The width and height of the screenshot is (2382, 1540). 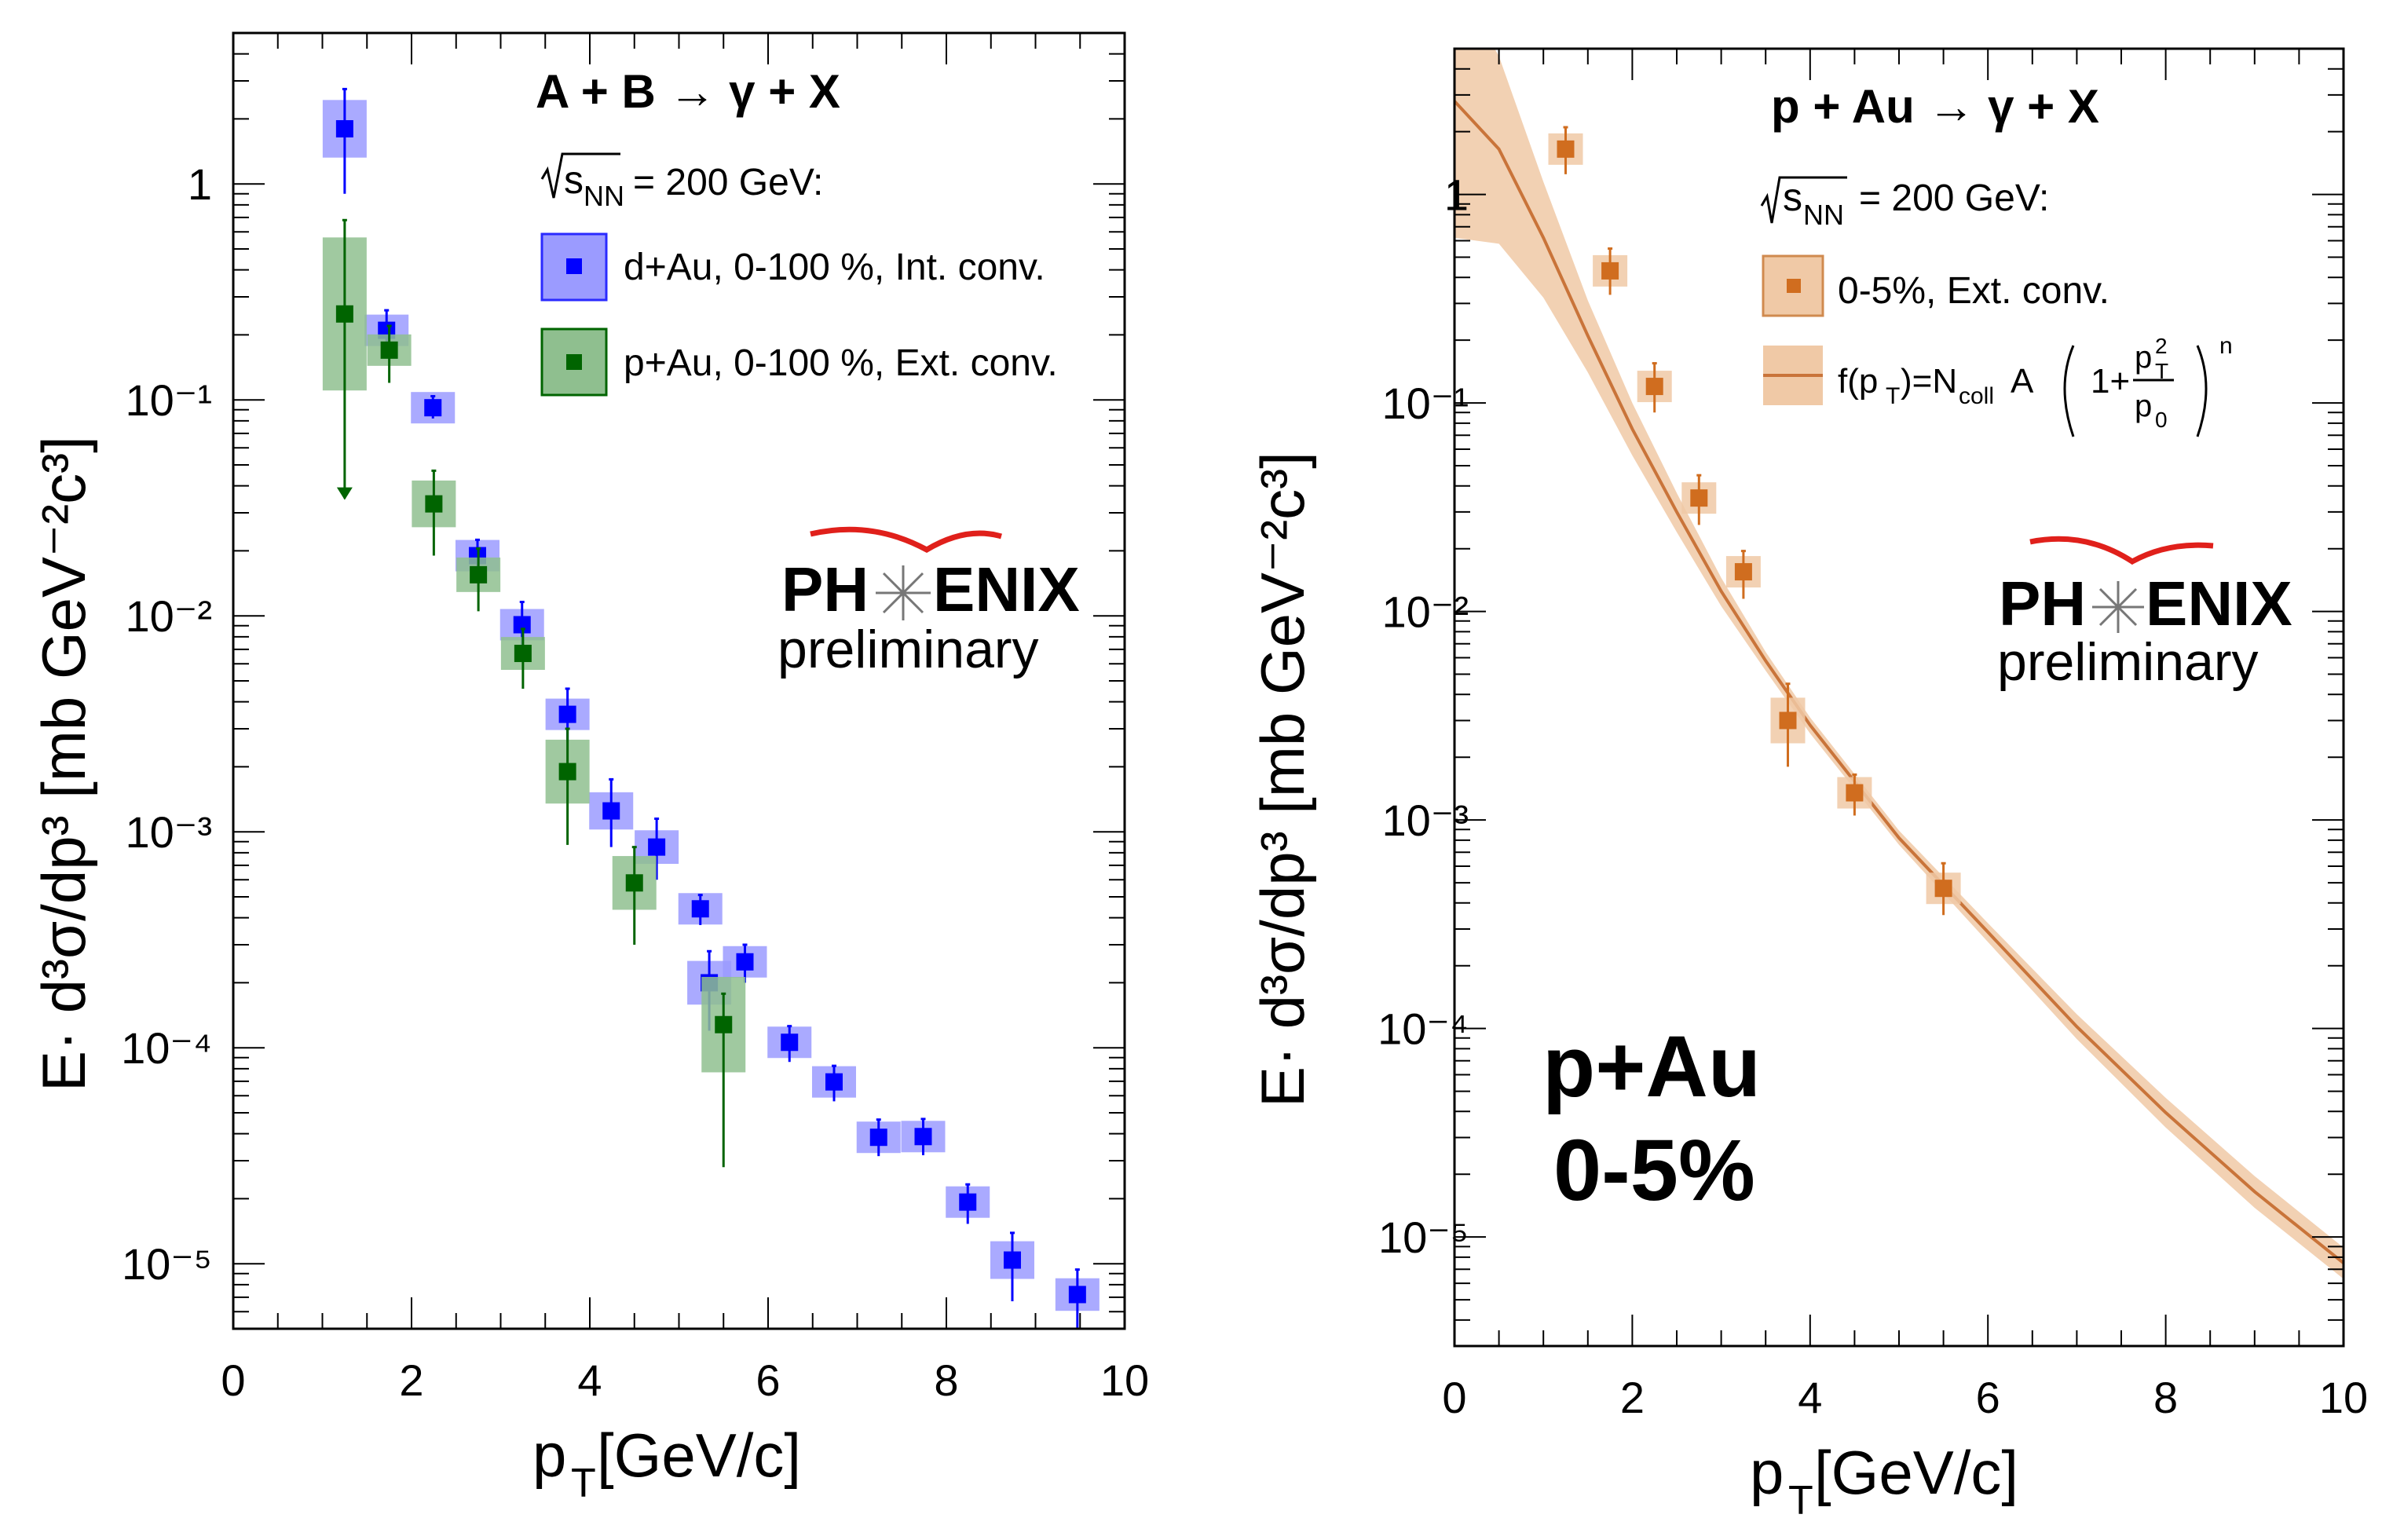 What do you see at coordinates (1823, 215) in the screenshot?
I see `sqrt-s-subscript: NN` at bounding box center [1823, 215].